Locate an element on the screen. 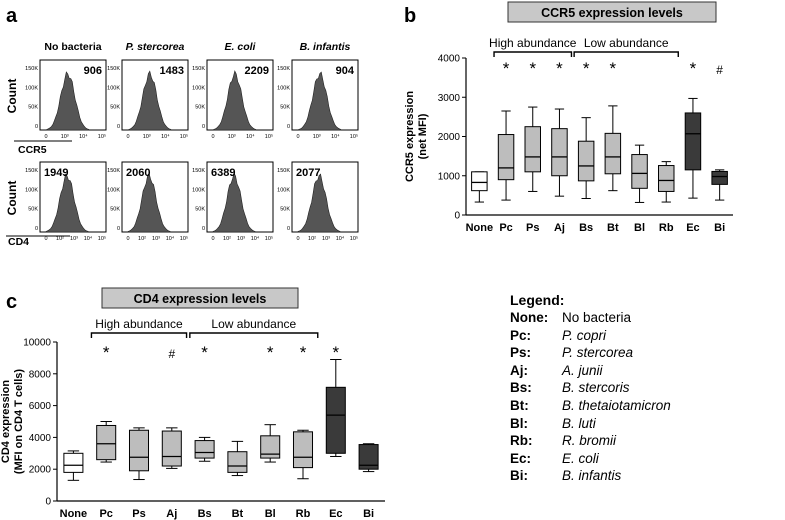  panel-label-a: a is located at coordinates (12, 16).